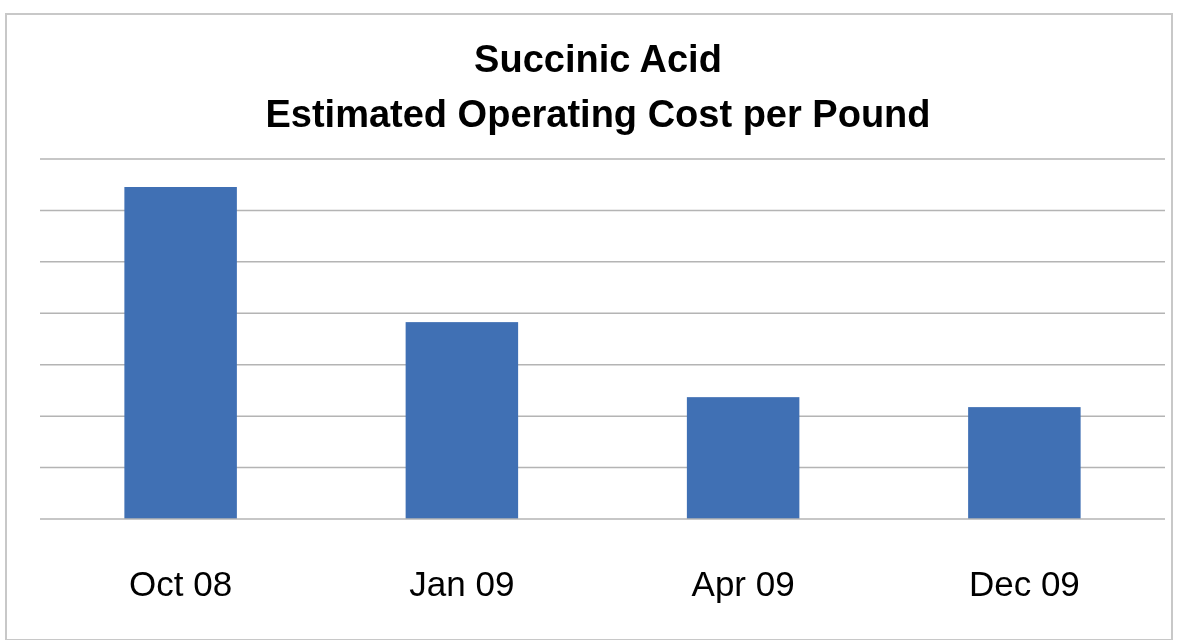  What do you see at coordinates (181, 583) in the screenshot?
I see `x-tick-label: Oct 08` at bounding box center [181, 583].